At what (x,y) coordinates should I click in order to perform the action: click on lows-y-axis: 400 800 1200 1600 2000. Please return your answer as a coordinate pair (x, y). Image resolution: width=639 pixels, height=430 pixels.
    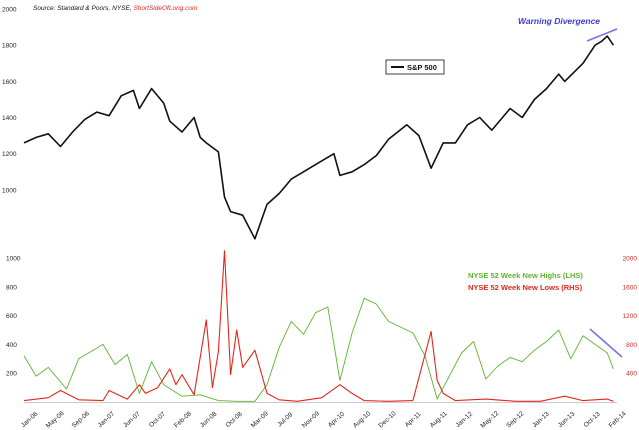
    Looking at the image, I should click on (630, 317).